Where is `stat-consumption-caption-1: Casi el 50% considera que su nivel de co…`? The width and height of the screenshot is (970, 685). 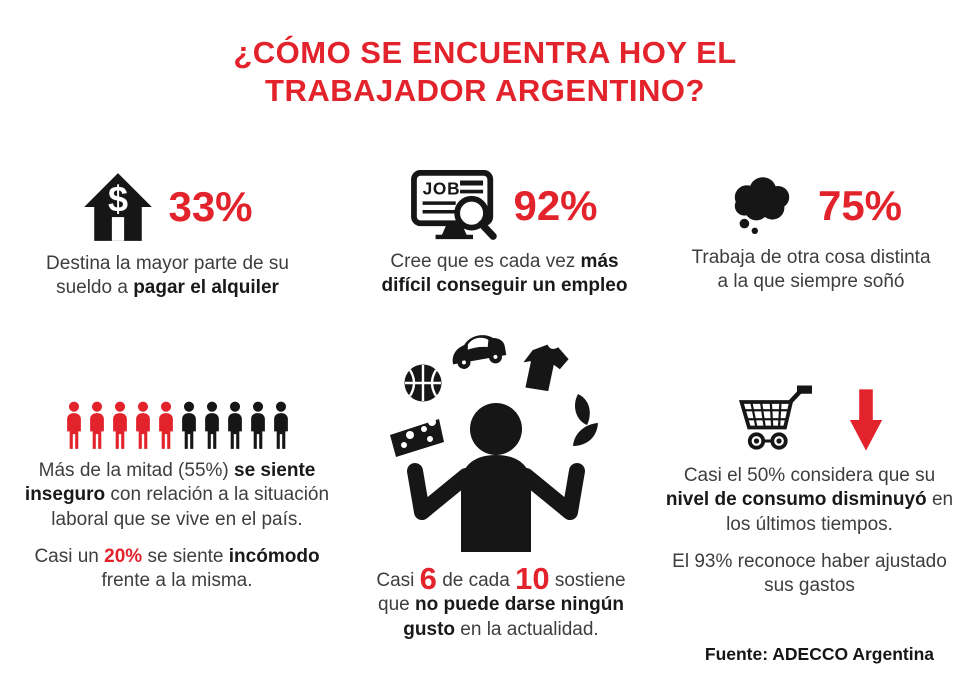
stat-consumption-caption-1: Casi el 50% considera que su nivel de co… is located at coordinates (809, 500).